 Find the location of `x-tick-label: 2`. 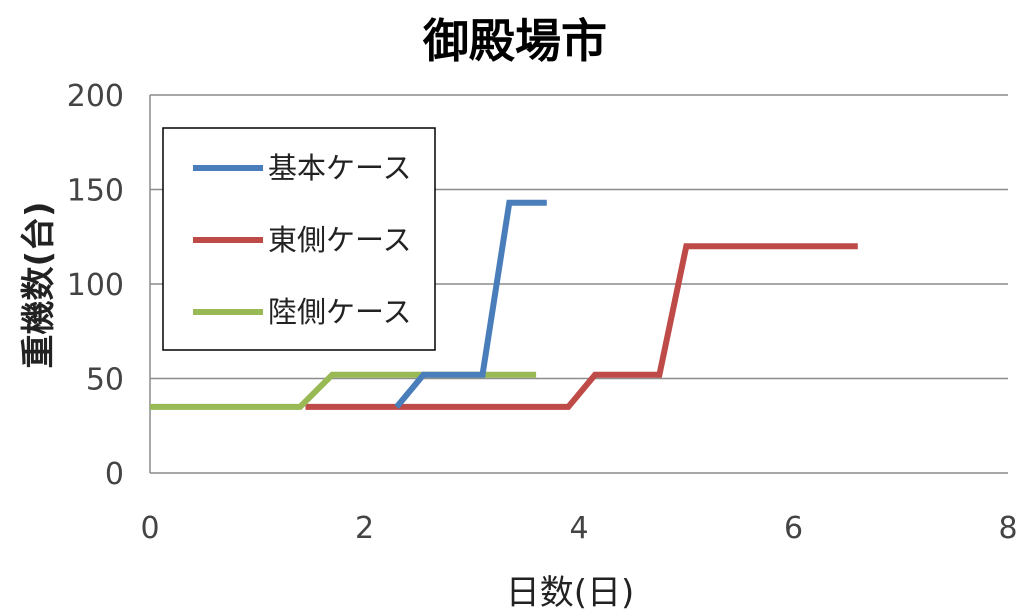

x-tick-label: 2 is located at coordinates (364, 528).